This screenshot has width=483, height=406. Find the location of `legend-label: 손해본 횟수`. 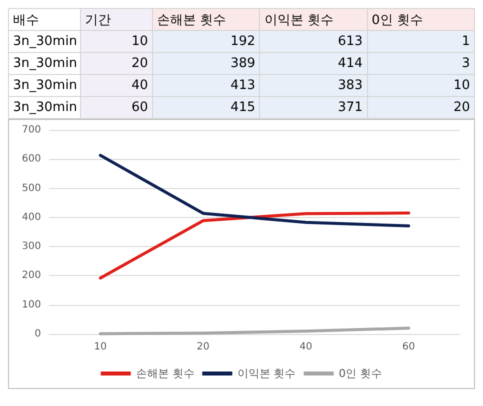

legend-label: 손해본 횟수 is located at coordinates (165, 373).